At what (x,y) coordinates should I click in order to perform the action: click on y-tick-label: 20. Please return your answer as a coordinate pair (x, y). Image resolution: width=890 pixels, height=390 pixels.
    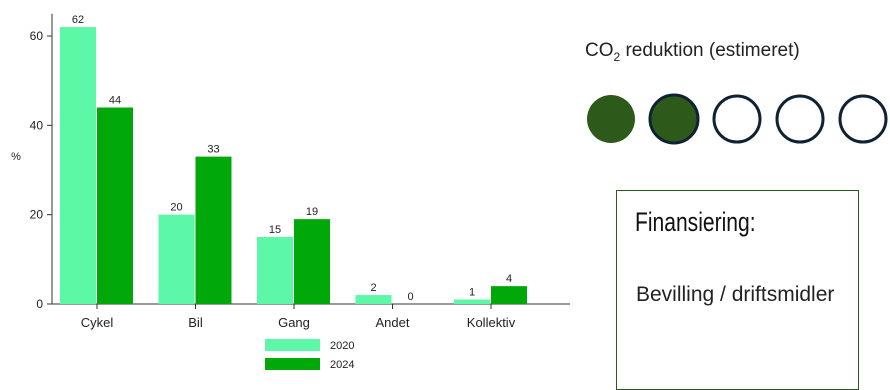
    Looking at the image, I should click on (37, 215).